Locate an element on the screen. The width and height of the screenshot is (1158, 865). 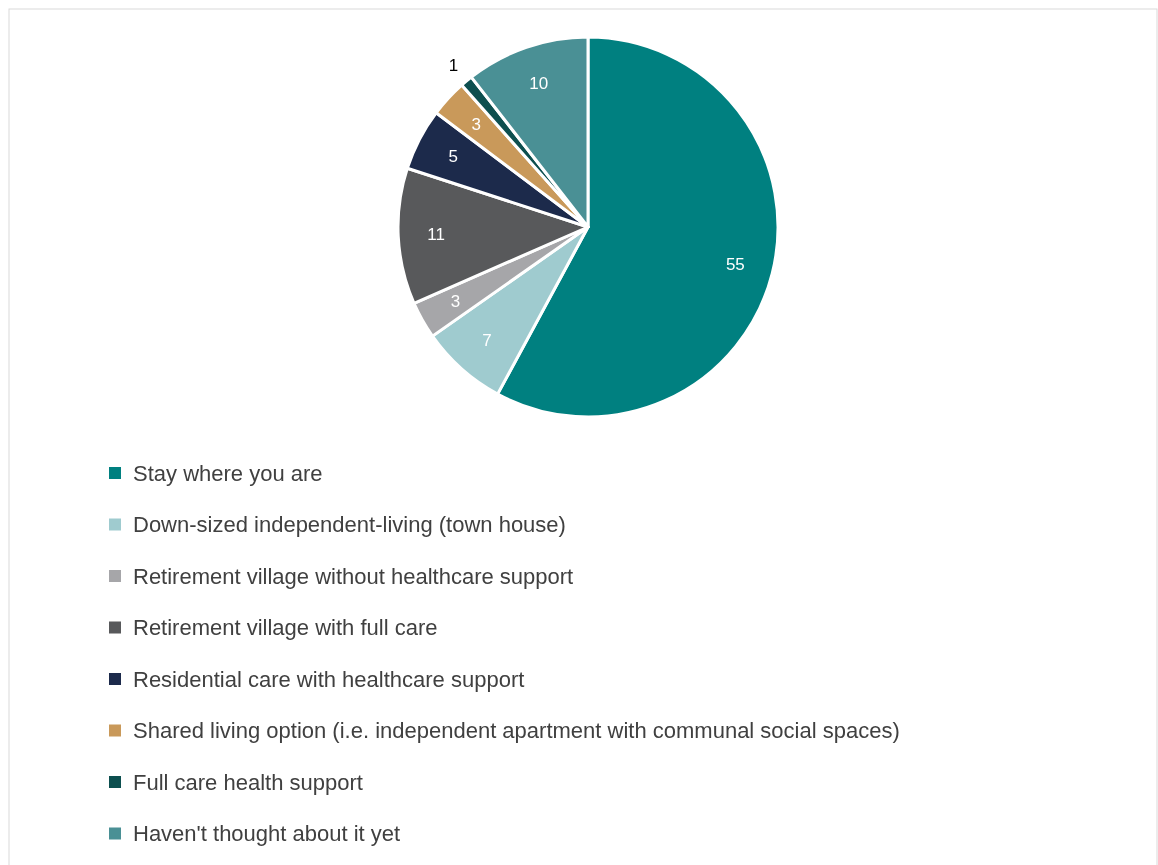
legend-label: Shared living option (i.e. independent apartment with communal social spaces) is located at coordinates (516, 730).